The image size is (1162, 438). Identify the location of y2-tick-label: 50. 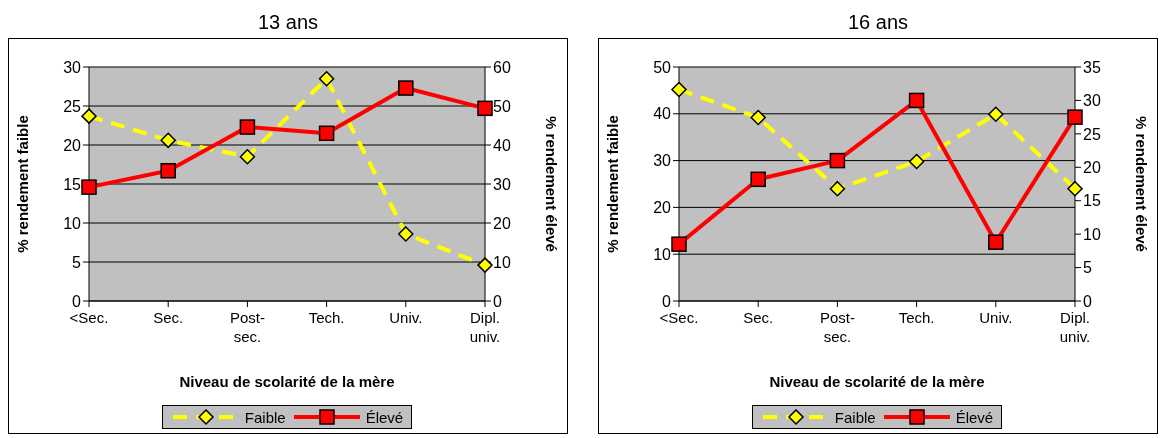
(502, 106).